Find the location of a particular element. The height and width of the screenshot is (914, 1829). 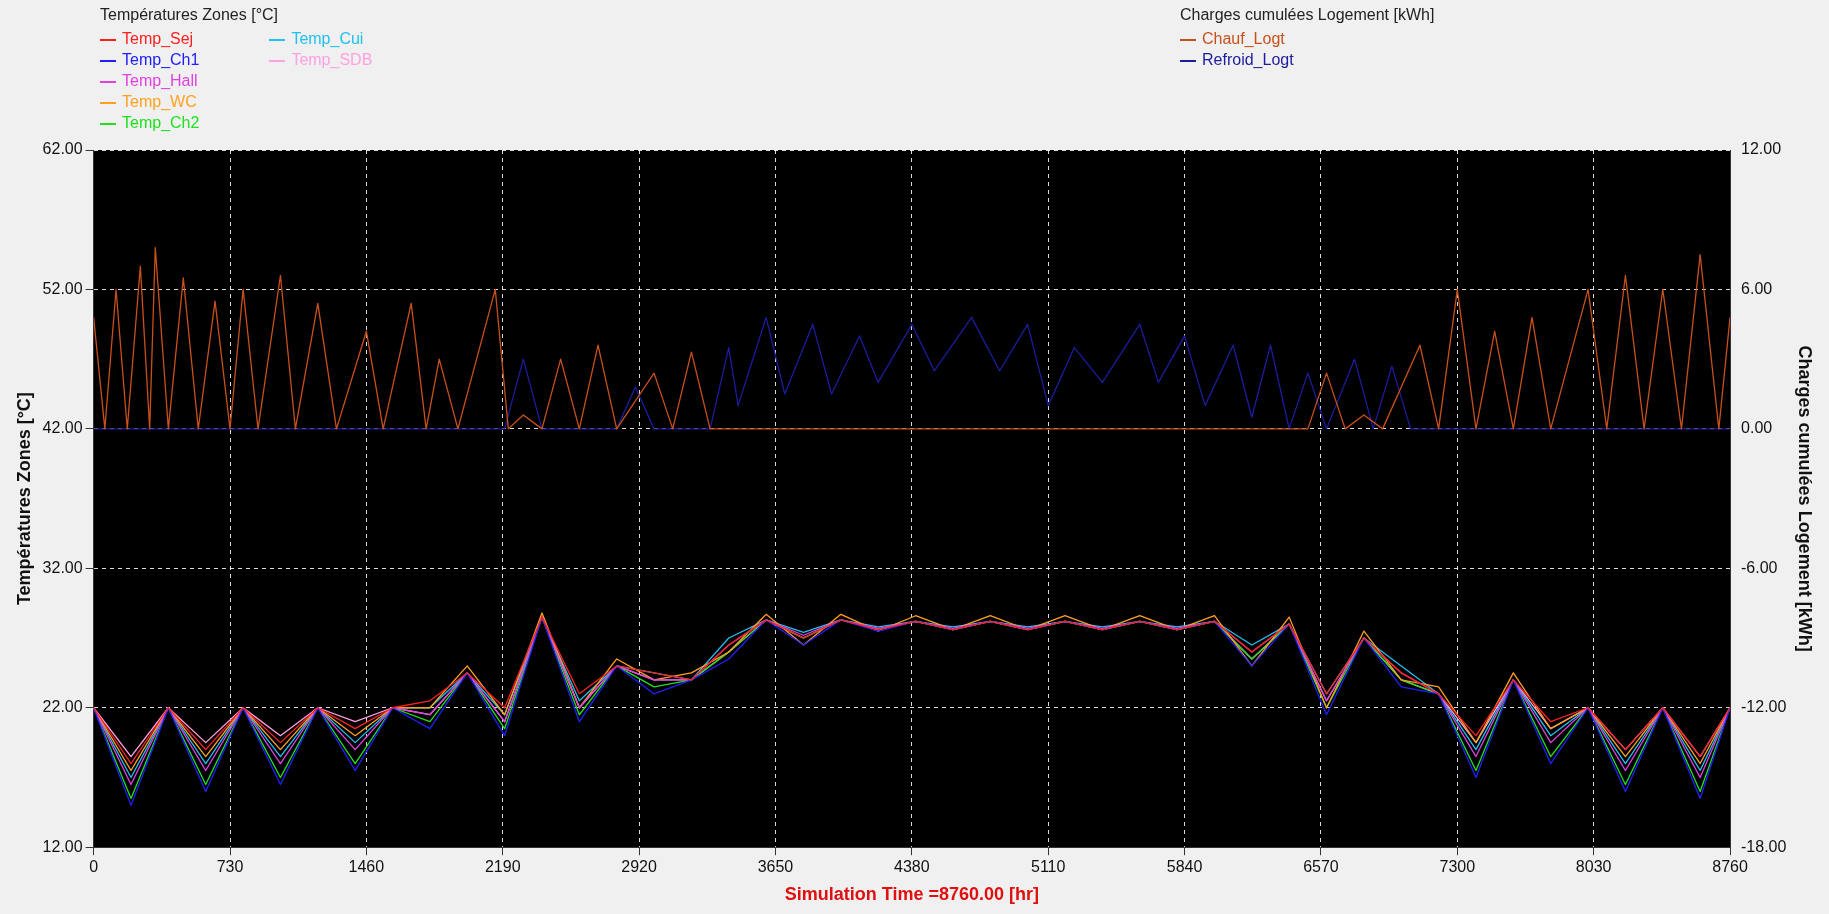

legend-label: Temp_Ch1 is located at coordinates (160, 60).